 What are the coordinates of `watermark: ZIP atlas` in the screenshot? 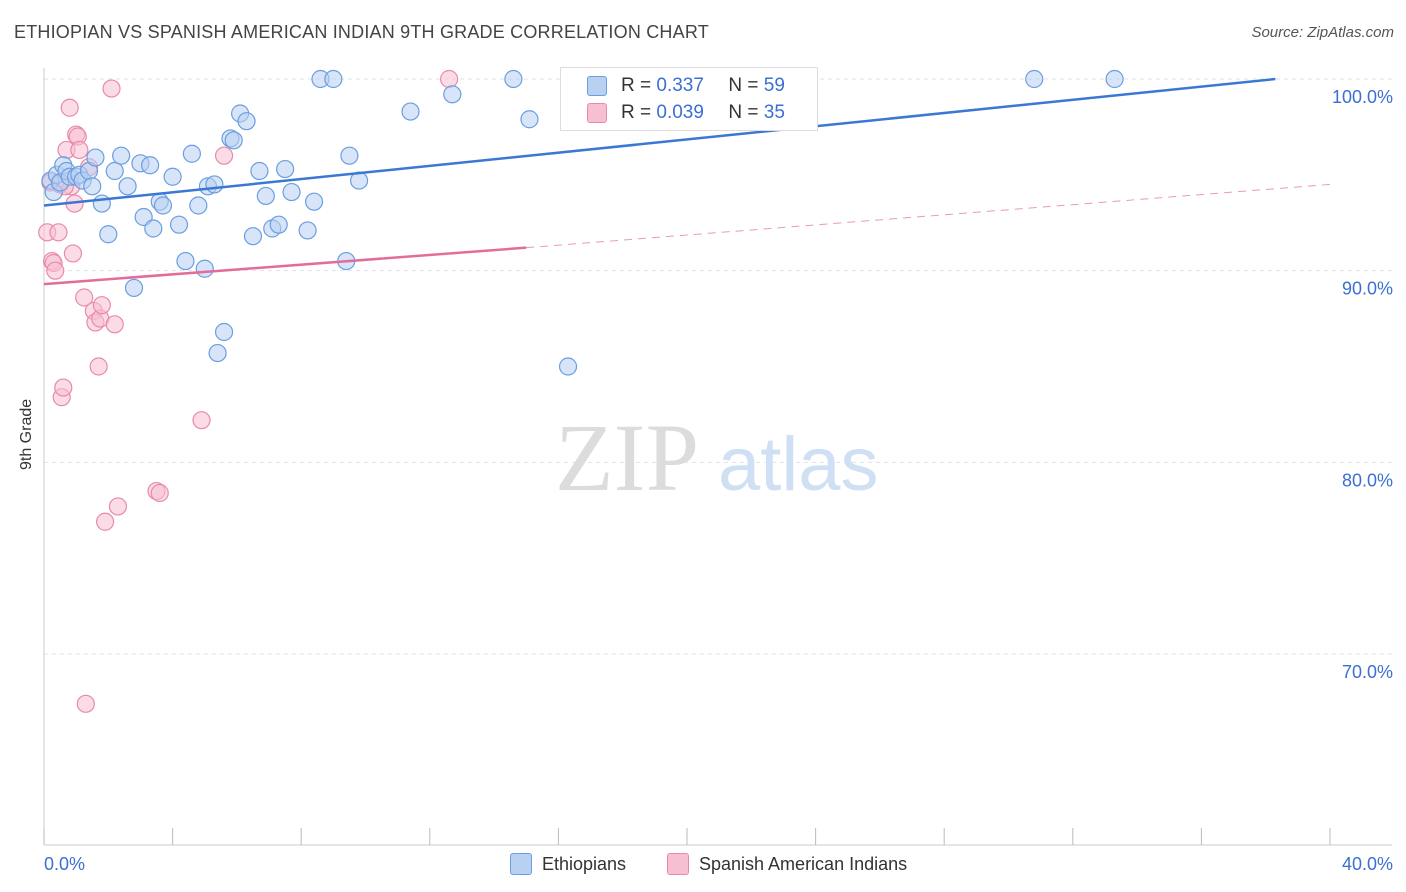 It's located at (717, 457).